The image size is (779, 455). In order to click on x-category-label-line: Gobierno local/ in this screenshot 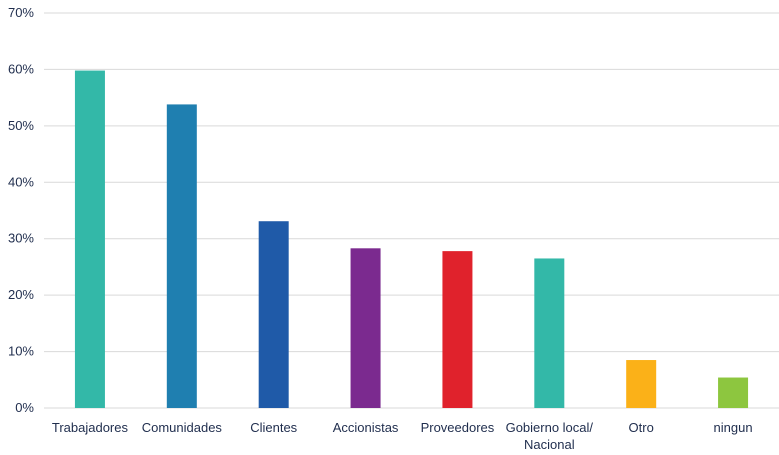, I will do `click(550, 427)`.